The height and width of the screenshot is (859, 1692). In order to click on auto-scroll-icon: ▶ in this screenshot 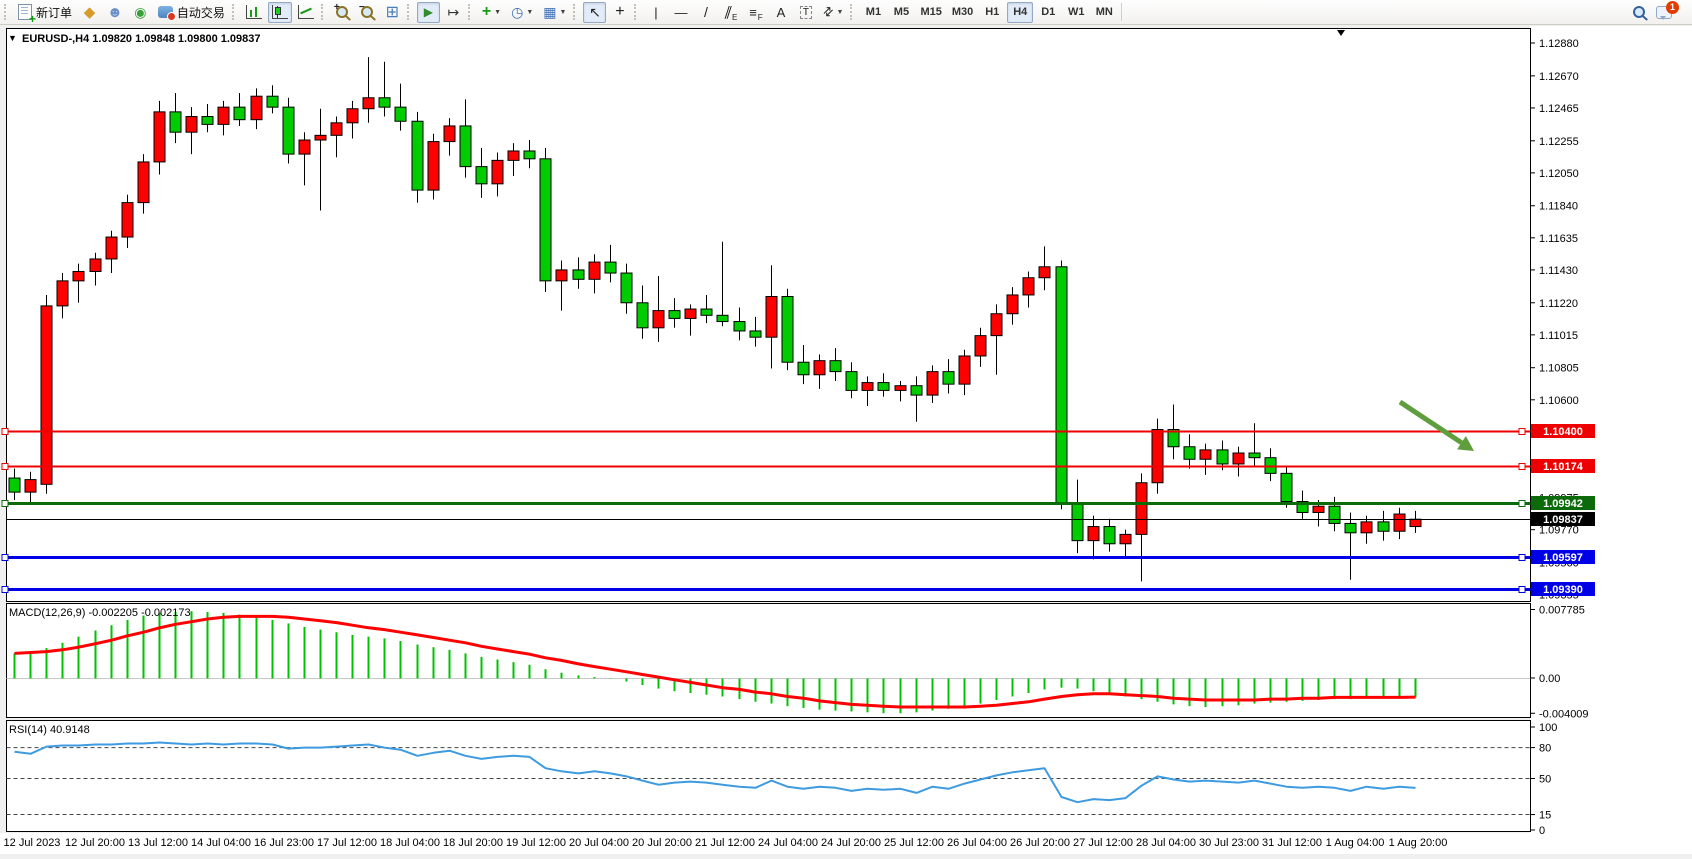, I will do `click(428, 12)`.